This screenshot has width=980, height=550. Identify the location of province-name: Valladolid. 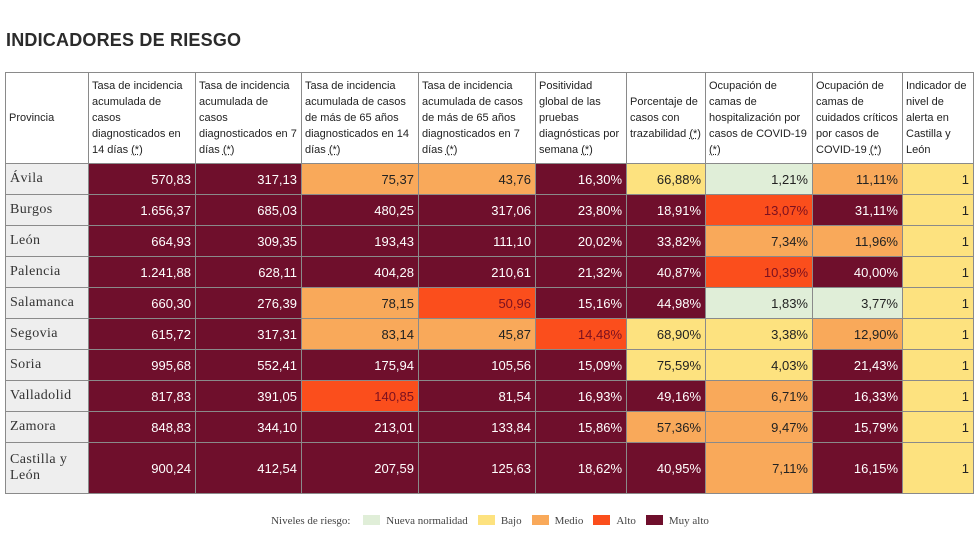
(47, 396).